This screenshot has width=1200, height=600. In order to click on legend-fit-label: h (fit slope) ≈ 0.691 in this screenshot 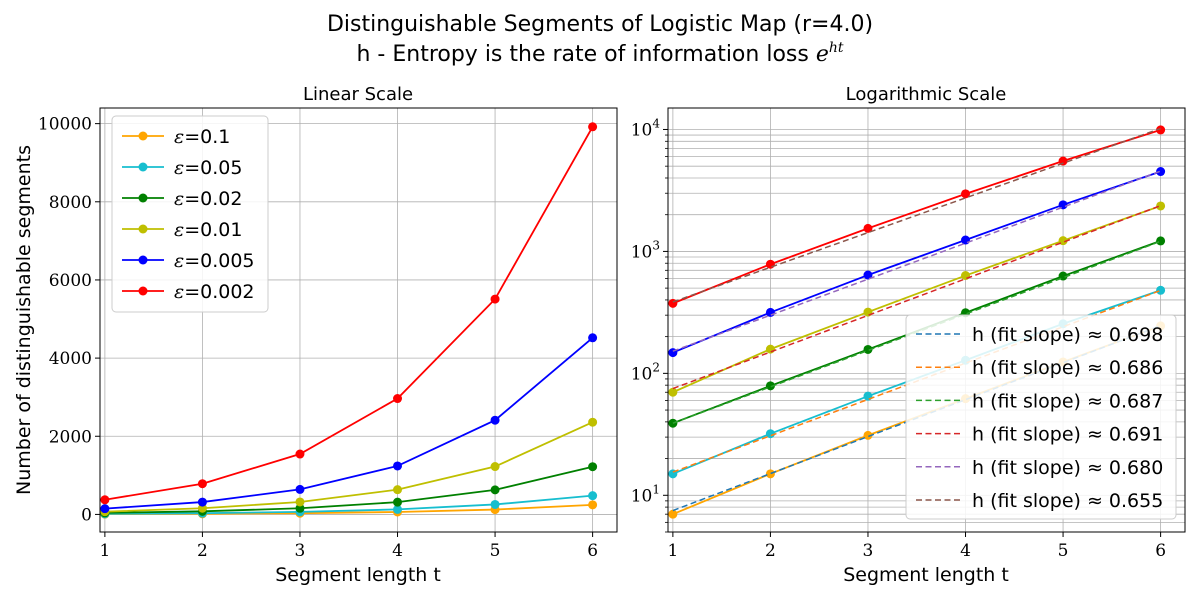, I will do `click(1067, 435)`.